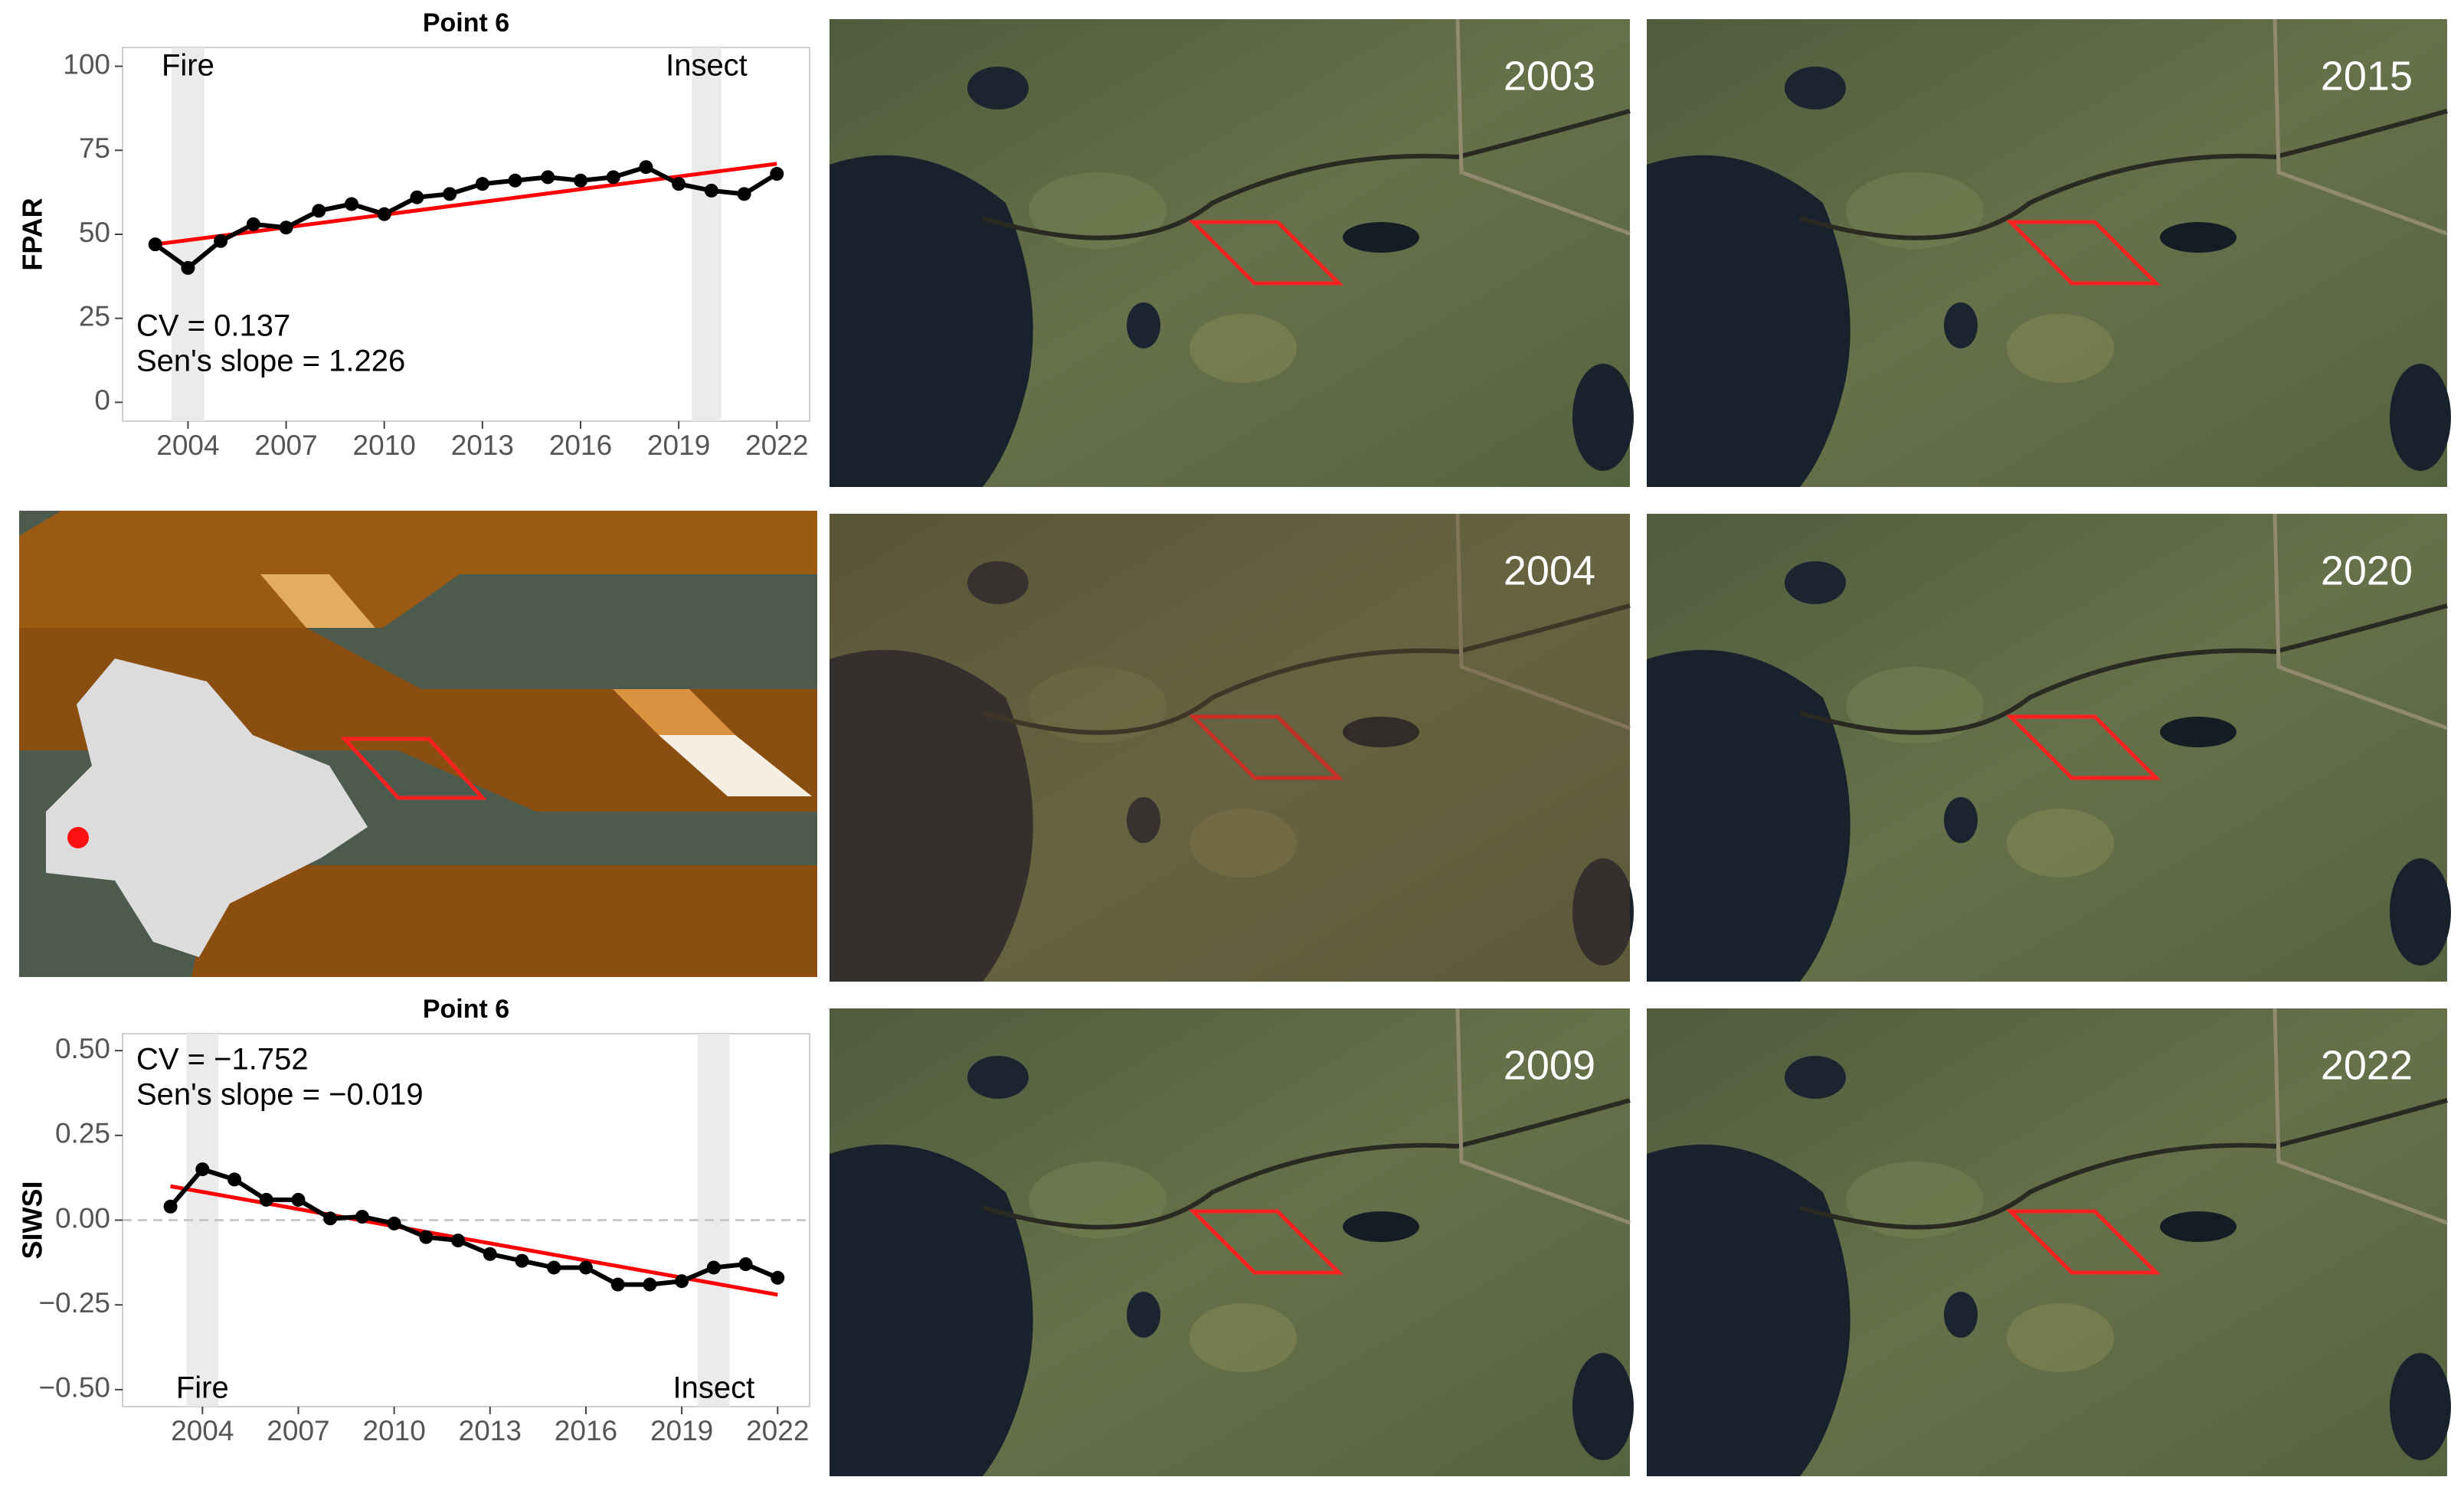 The image size is (2464, 1500). Describe the element at coordinates (2049, 748) in the screenshot. I see `satellite-image: 2020` at that location.